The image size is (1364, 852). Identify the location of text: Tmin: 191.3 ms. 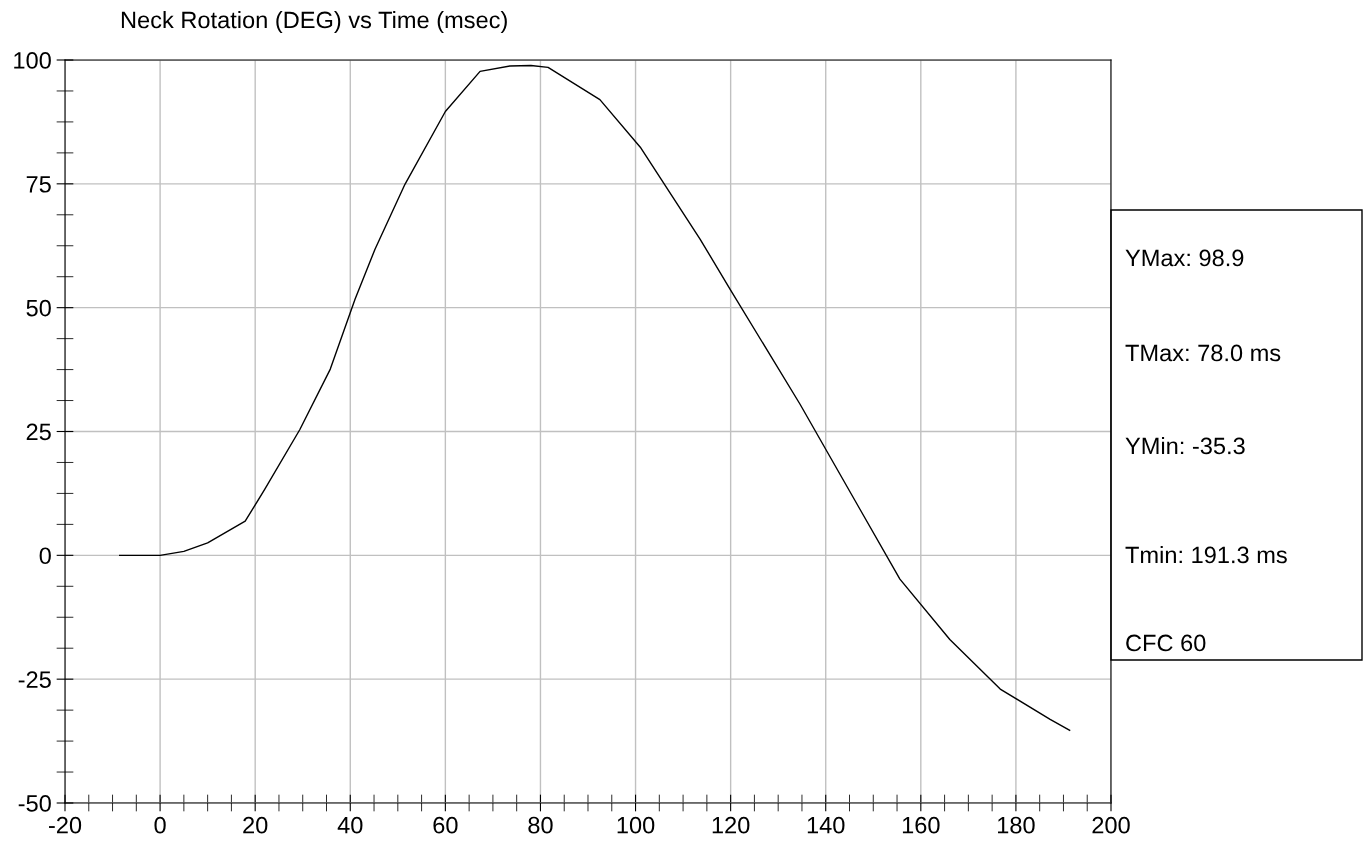
(1206, 554).